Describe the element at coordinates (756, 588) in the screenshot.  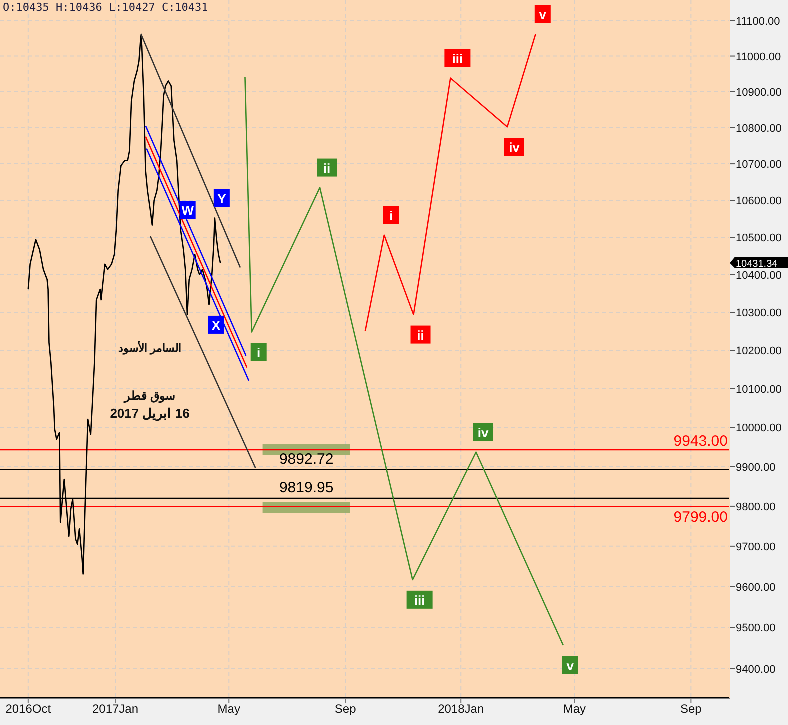
I see `y-tick-label: 9600.00` at that location.